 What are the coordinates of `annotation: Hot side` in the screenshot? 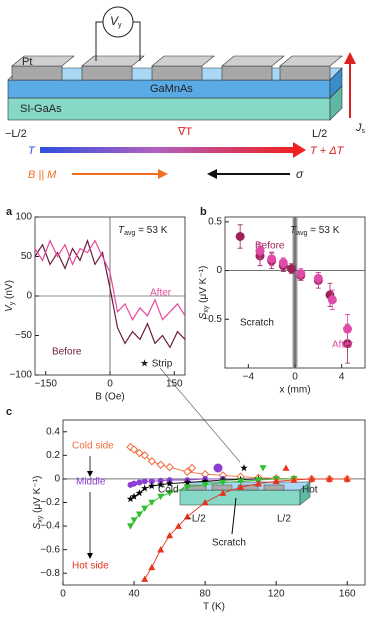 It's located at (90, 566).